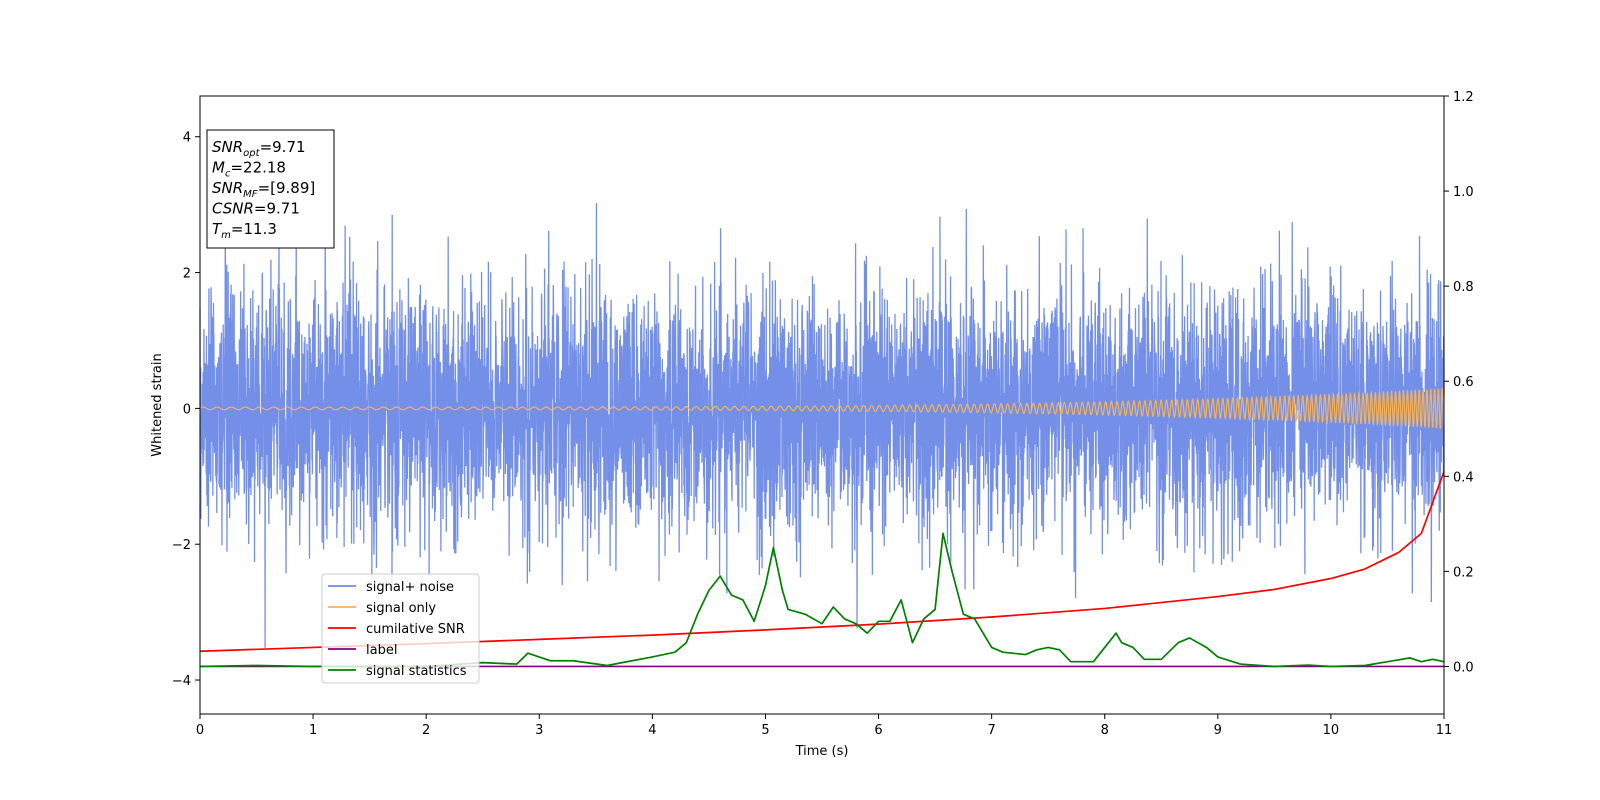  Describe the element at coordinates (415, 629) in the screenshot. I see `legend-label: cumilative SNR` at that location.